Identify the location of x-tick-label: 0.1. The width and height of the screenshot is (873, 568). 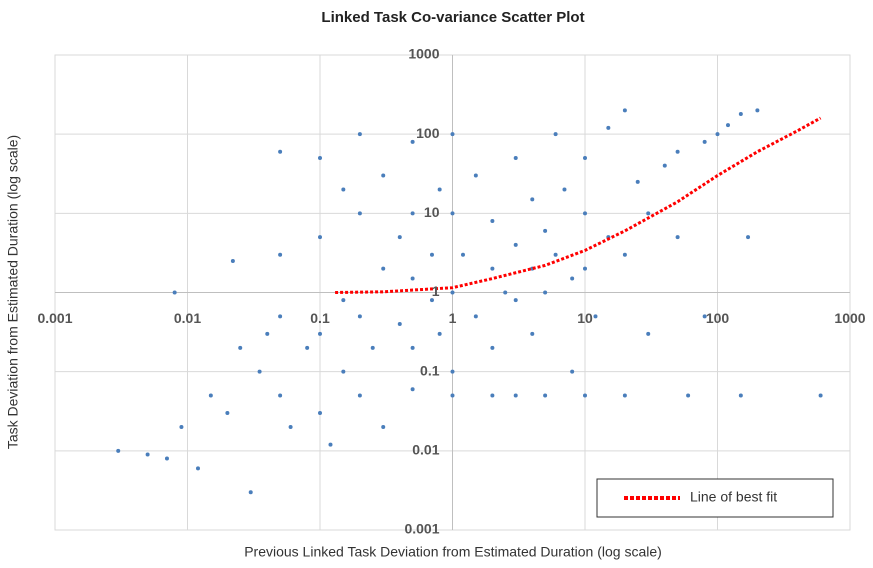
(320, 318).